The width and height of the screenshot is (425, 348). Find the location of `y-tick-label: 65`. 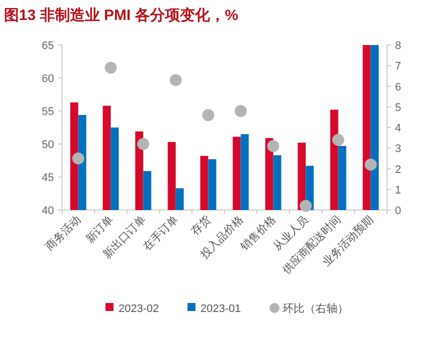

y-tick-label: 65 is located at coordinates (48, 46).